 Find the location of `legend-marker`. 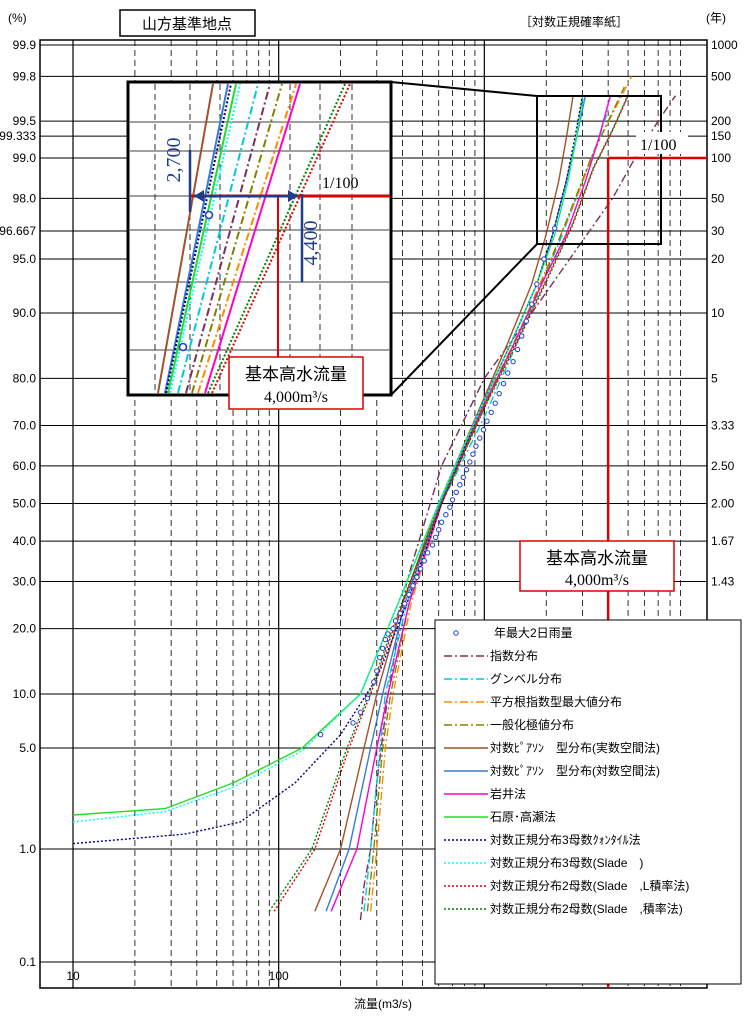

legend-marker is located at coordinates (456, 633).